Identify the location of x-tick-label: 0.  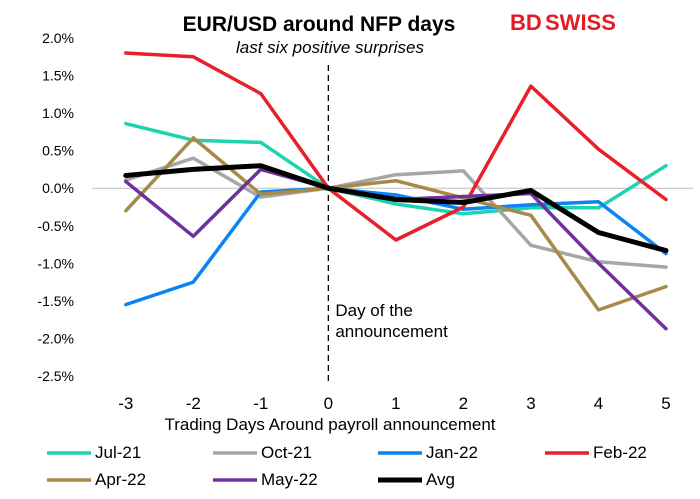
(328, 403).